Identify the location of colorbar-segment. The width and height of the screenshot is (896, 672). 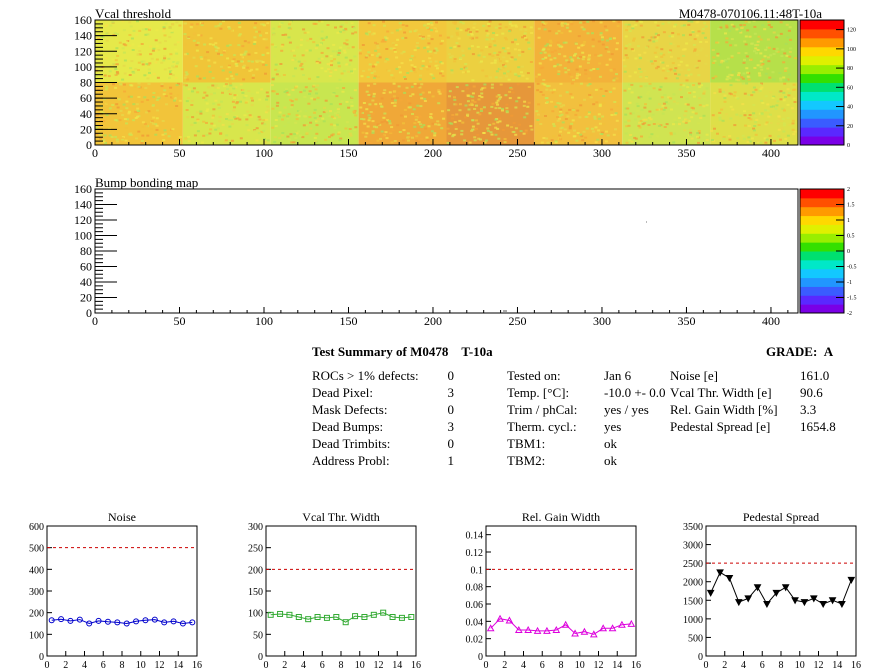
(822, 194).